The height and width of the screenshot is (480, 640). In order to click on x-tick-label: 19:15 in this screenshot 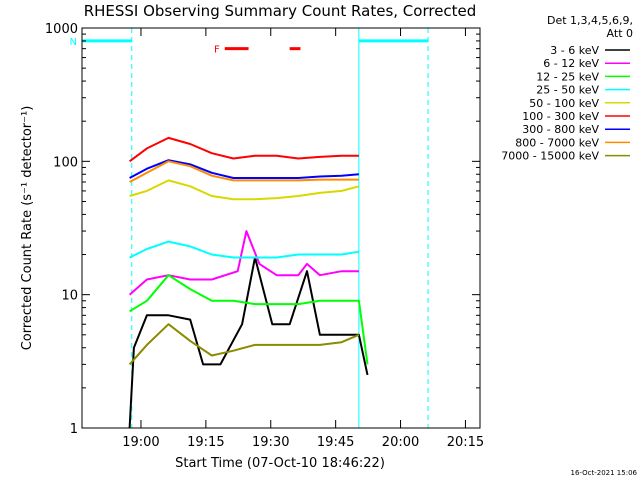, I will do `click(205, 442)`.